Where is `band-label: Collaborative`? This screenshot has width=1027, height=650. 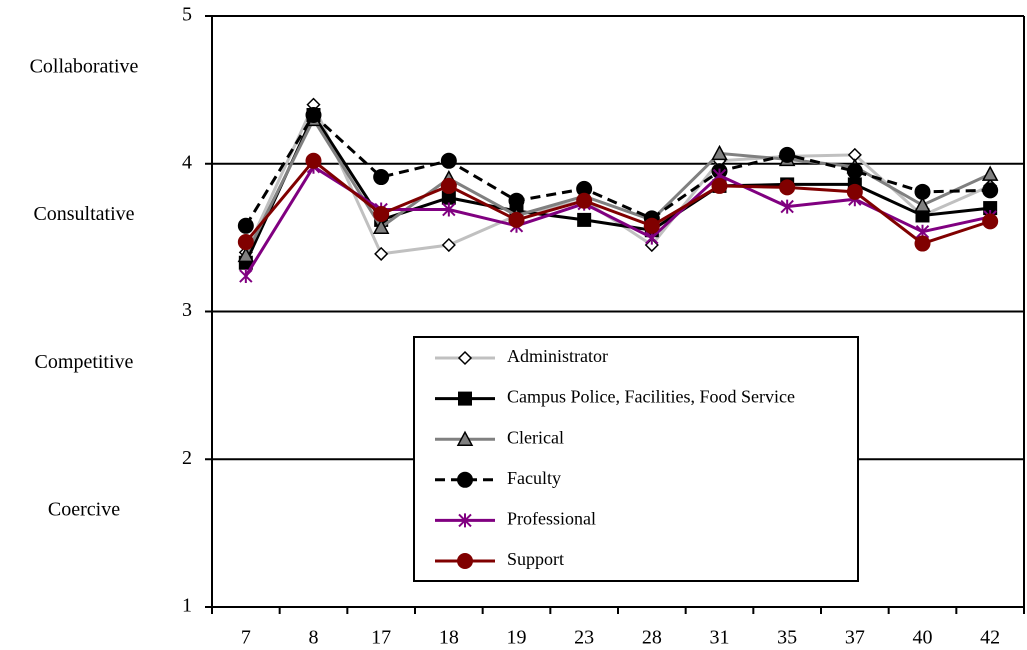 band-label: Collaborative is located at coordinates (84, 66).